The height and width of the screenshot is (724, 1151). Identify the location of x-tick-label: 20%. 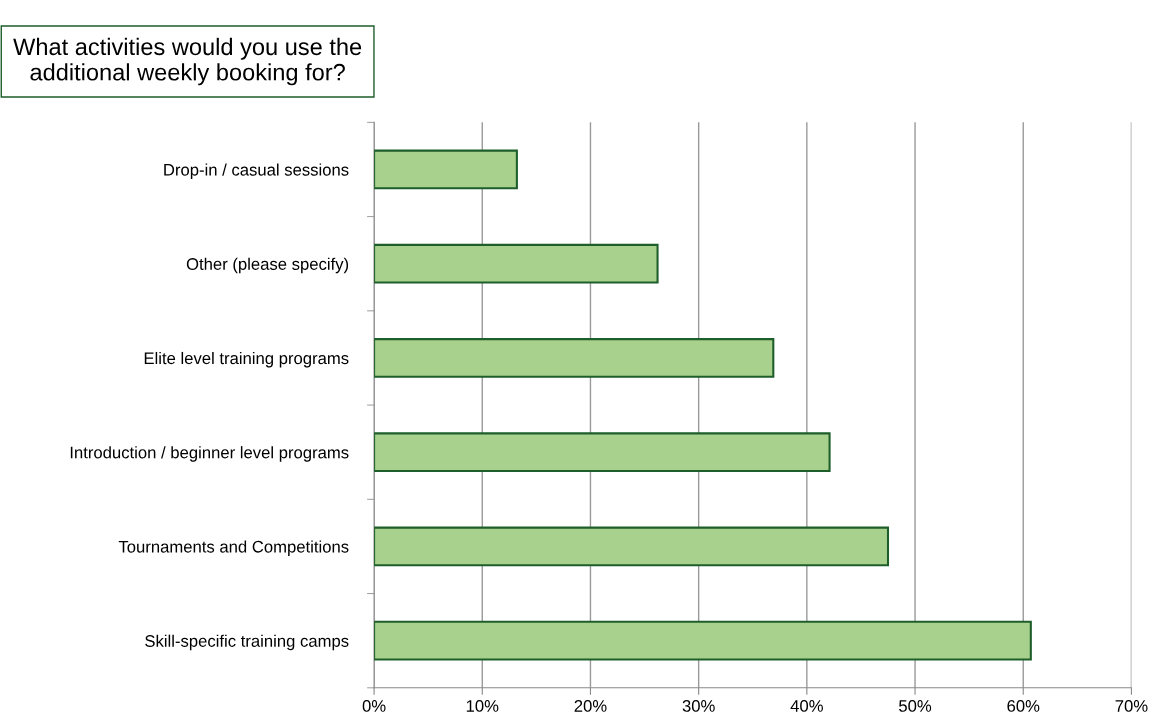
(590, 706).